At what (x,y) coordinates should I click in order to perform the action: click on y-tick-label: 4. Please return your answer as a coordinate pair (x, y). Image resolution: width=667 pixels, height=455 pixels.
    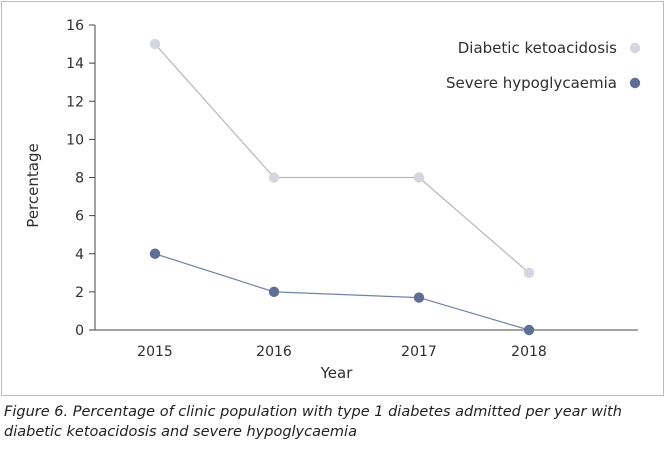
    Looking at the image, I should click on (79, 255).